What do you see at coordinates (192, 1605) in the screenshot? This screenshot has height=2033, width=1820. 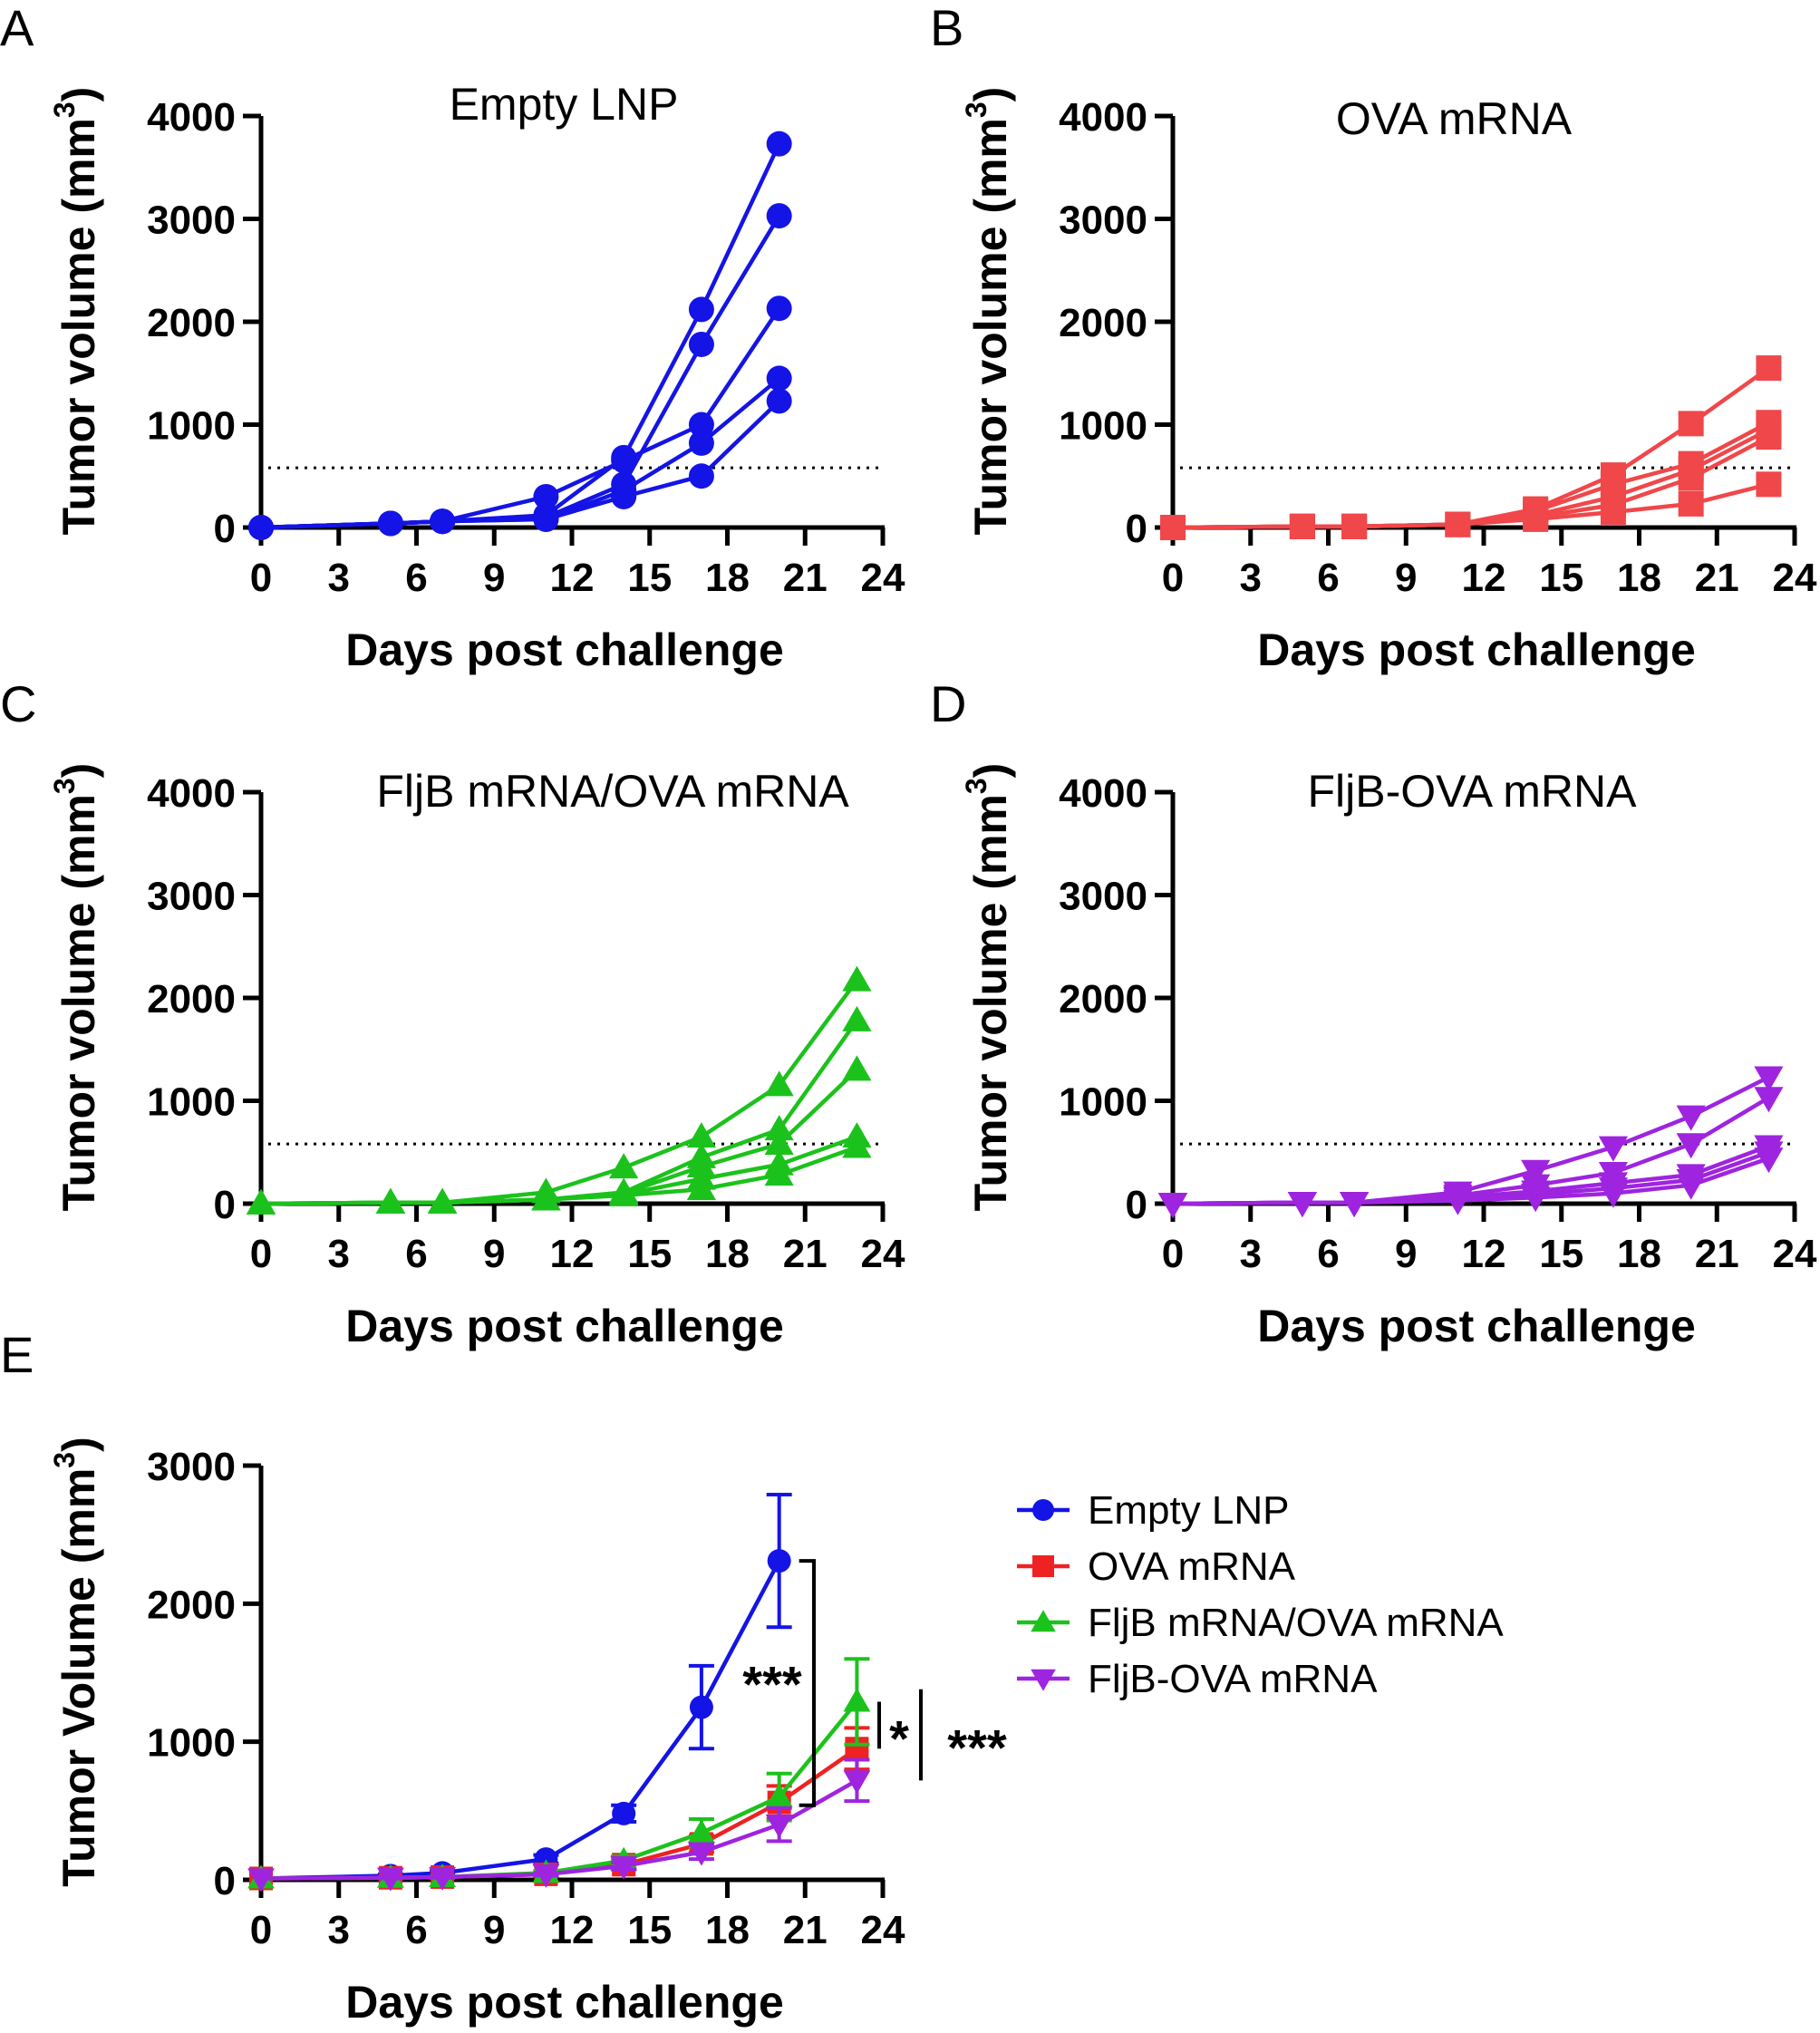 I see `y-tick-label: 2000` at bounding box center [192, 1605].